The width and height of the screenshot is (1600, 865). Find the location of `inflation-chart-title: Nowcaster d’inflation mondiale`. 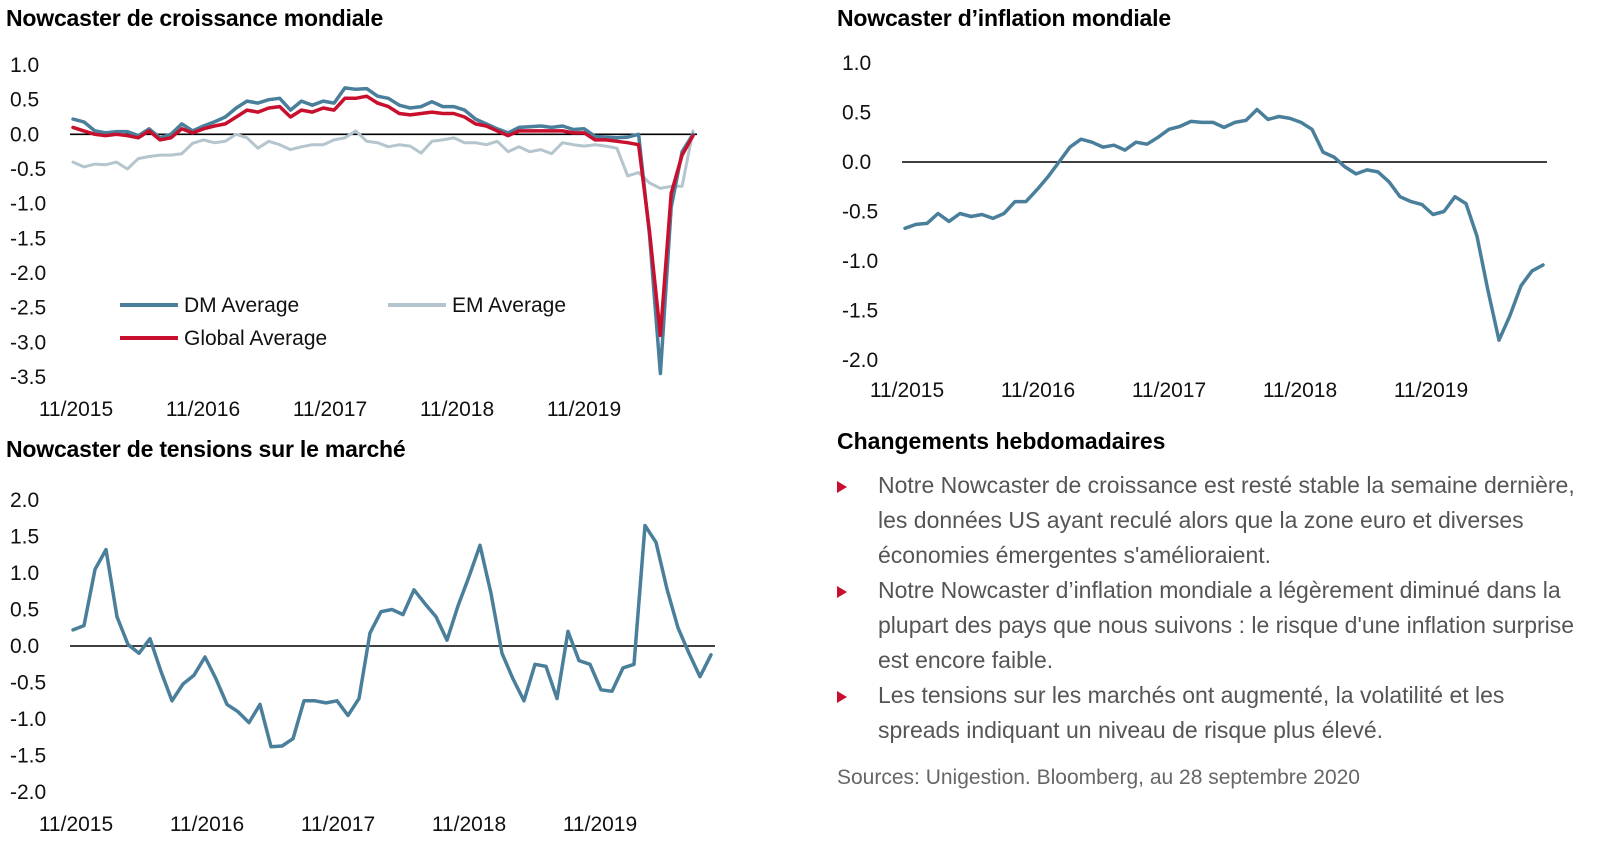

inflation-chart-title: Nowcaster d’inflation mondiale is located at coordinates (1004, 18).